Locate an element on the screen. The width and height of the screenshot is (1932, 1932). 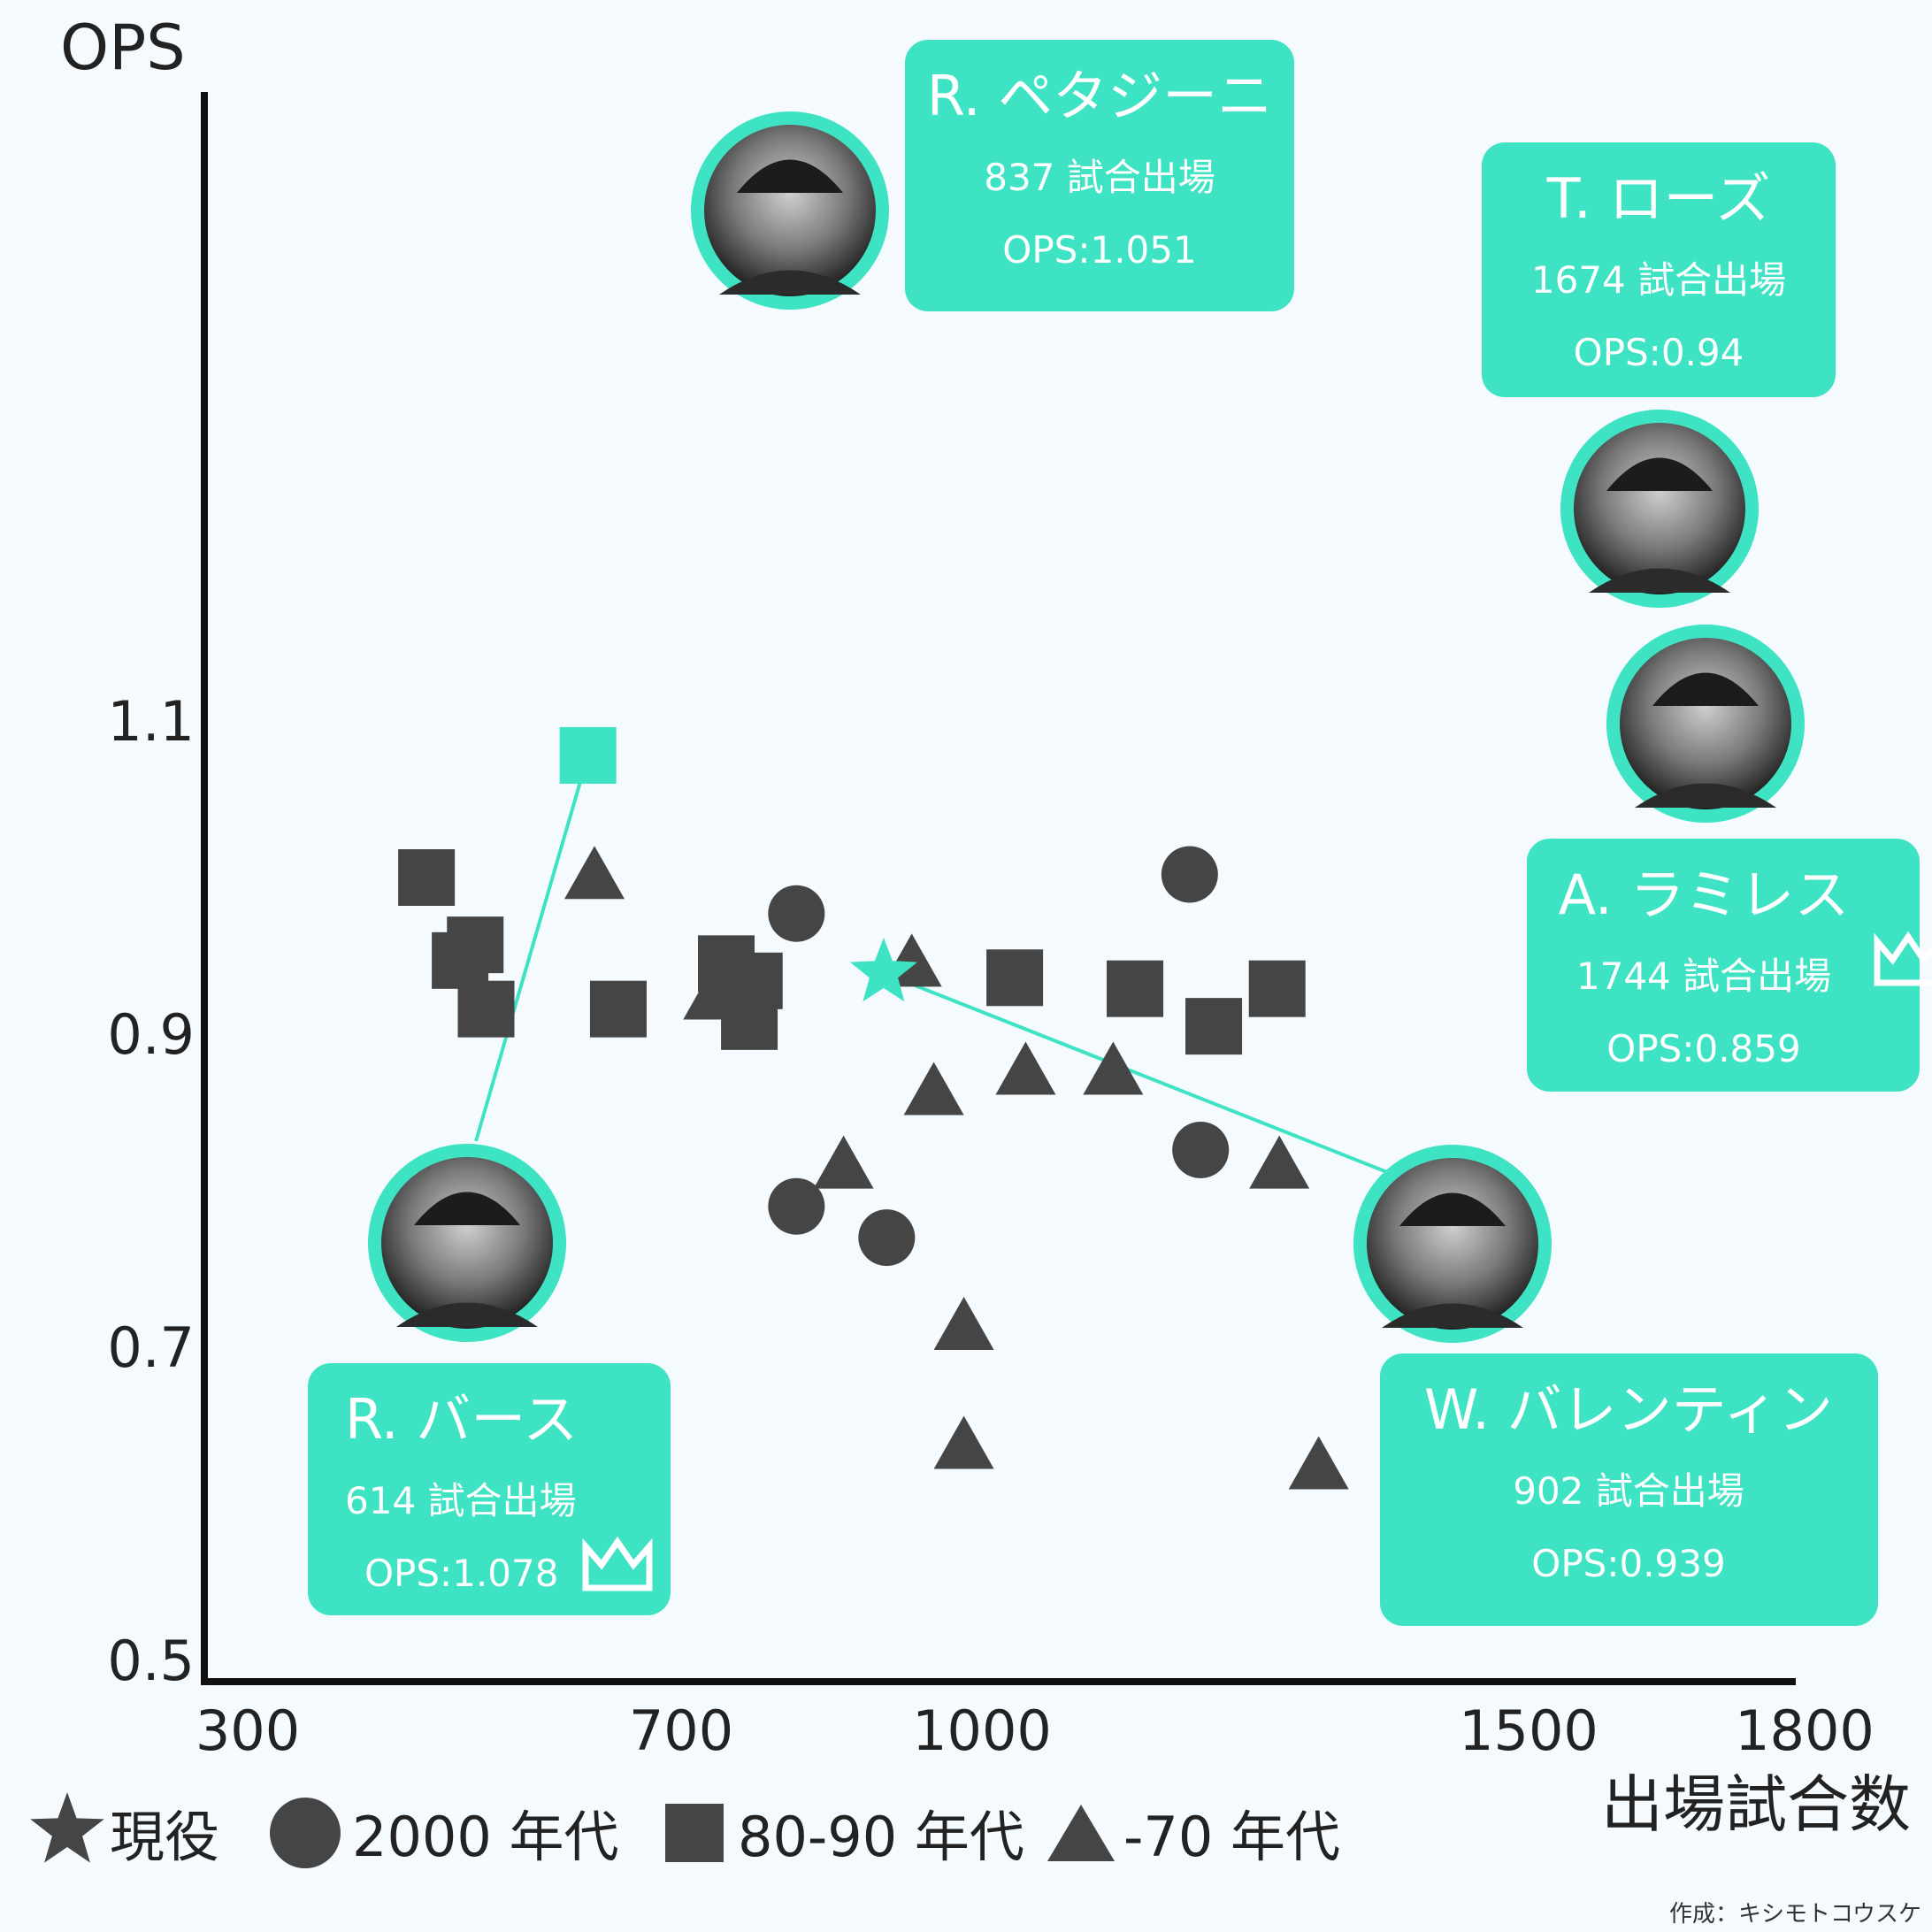
legend-item: 2000 年代 is located at coordinates (444, 1833).